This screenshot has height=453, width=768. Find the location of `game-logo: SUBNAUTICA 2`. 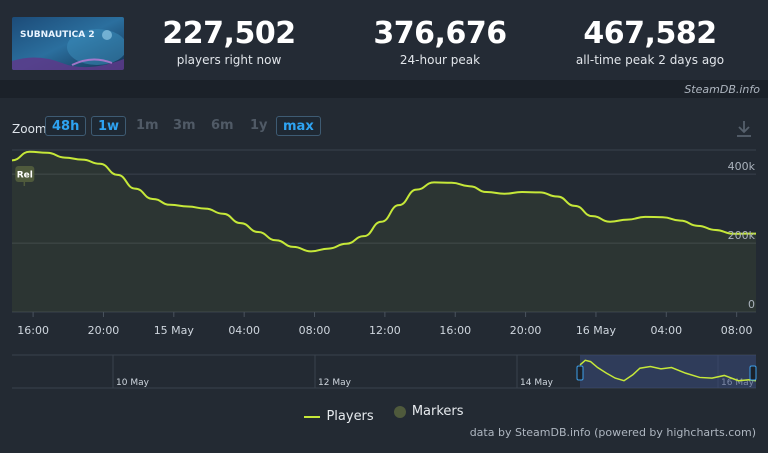

game-logo: SUBNAUTICA 2 is located at coordinates (68, 43).